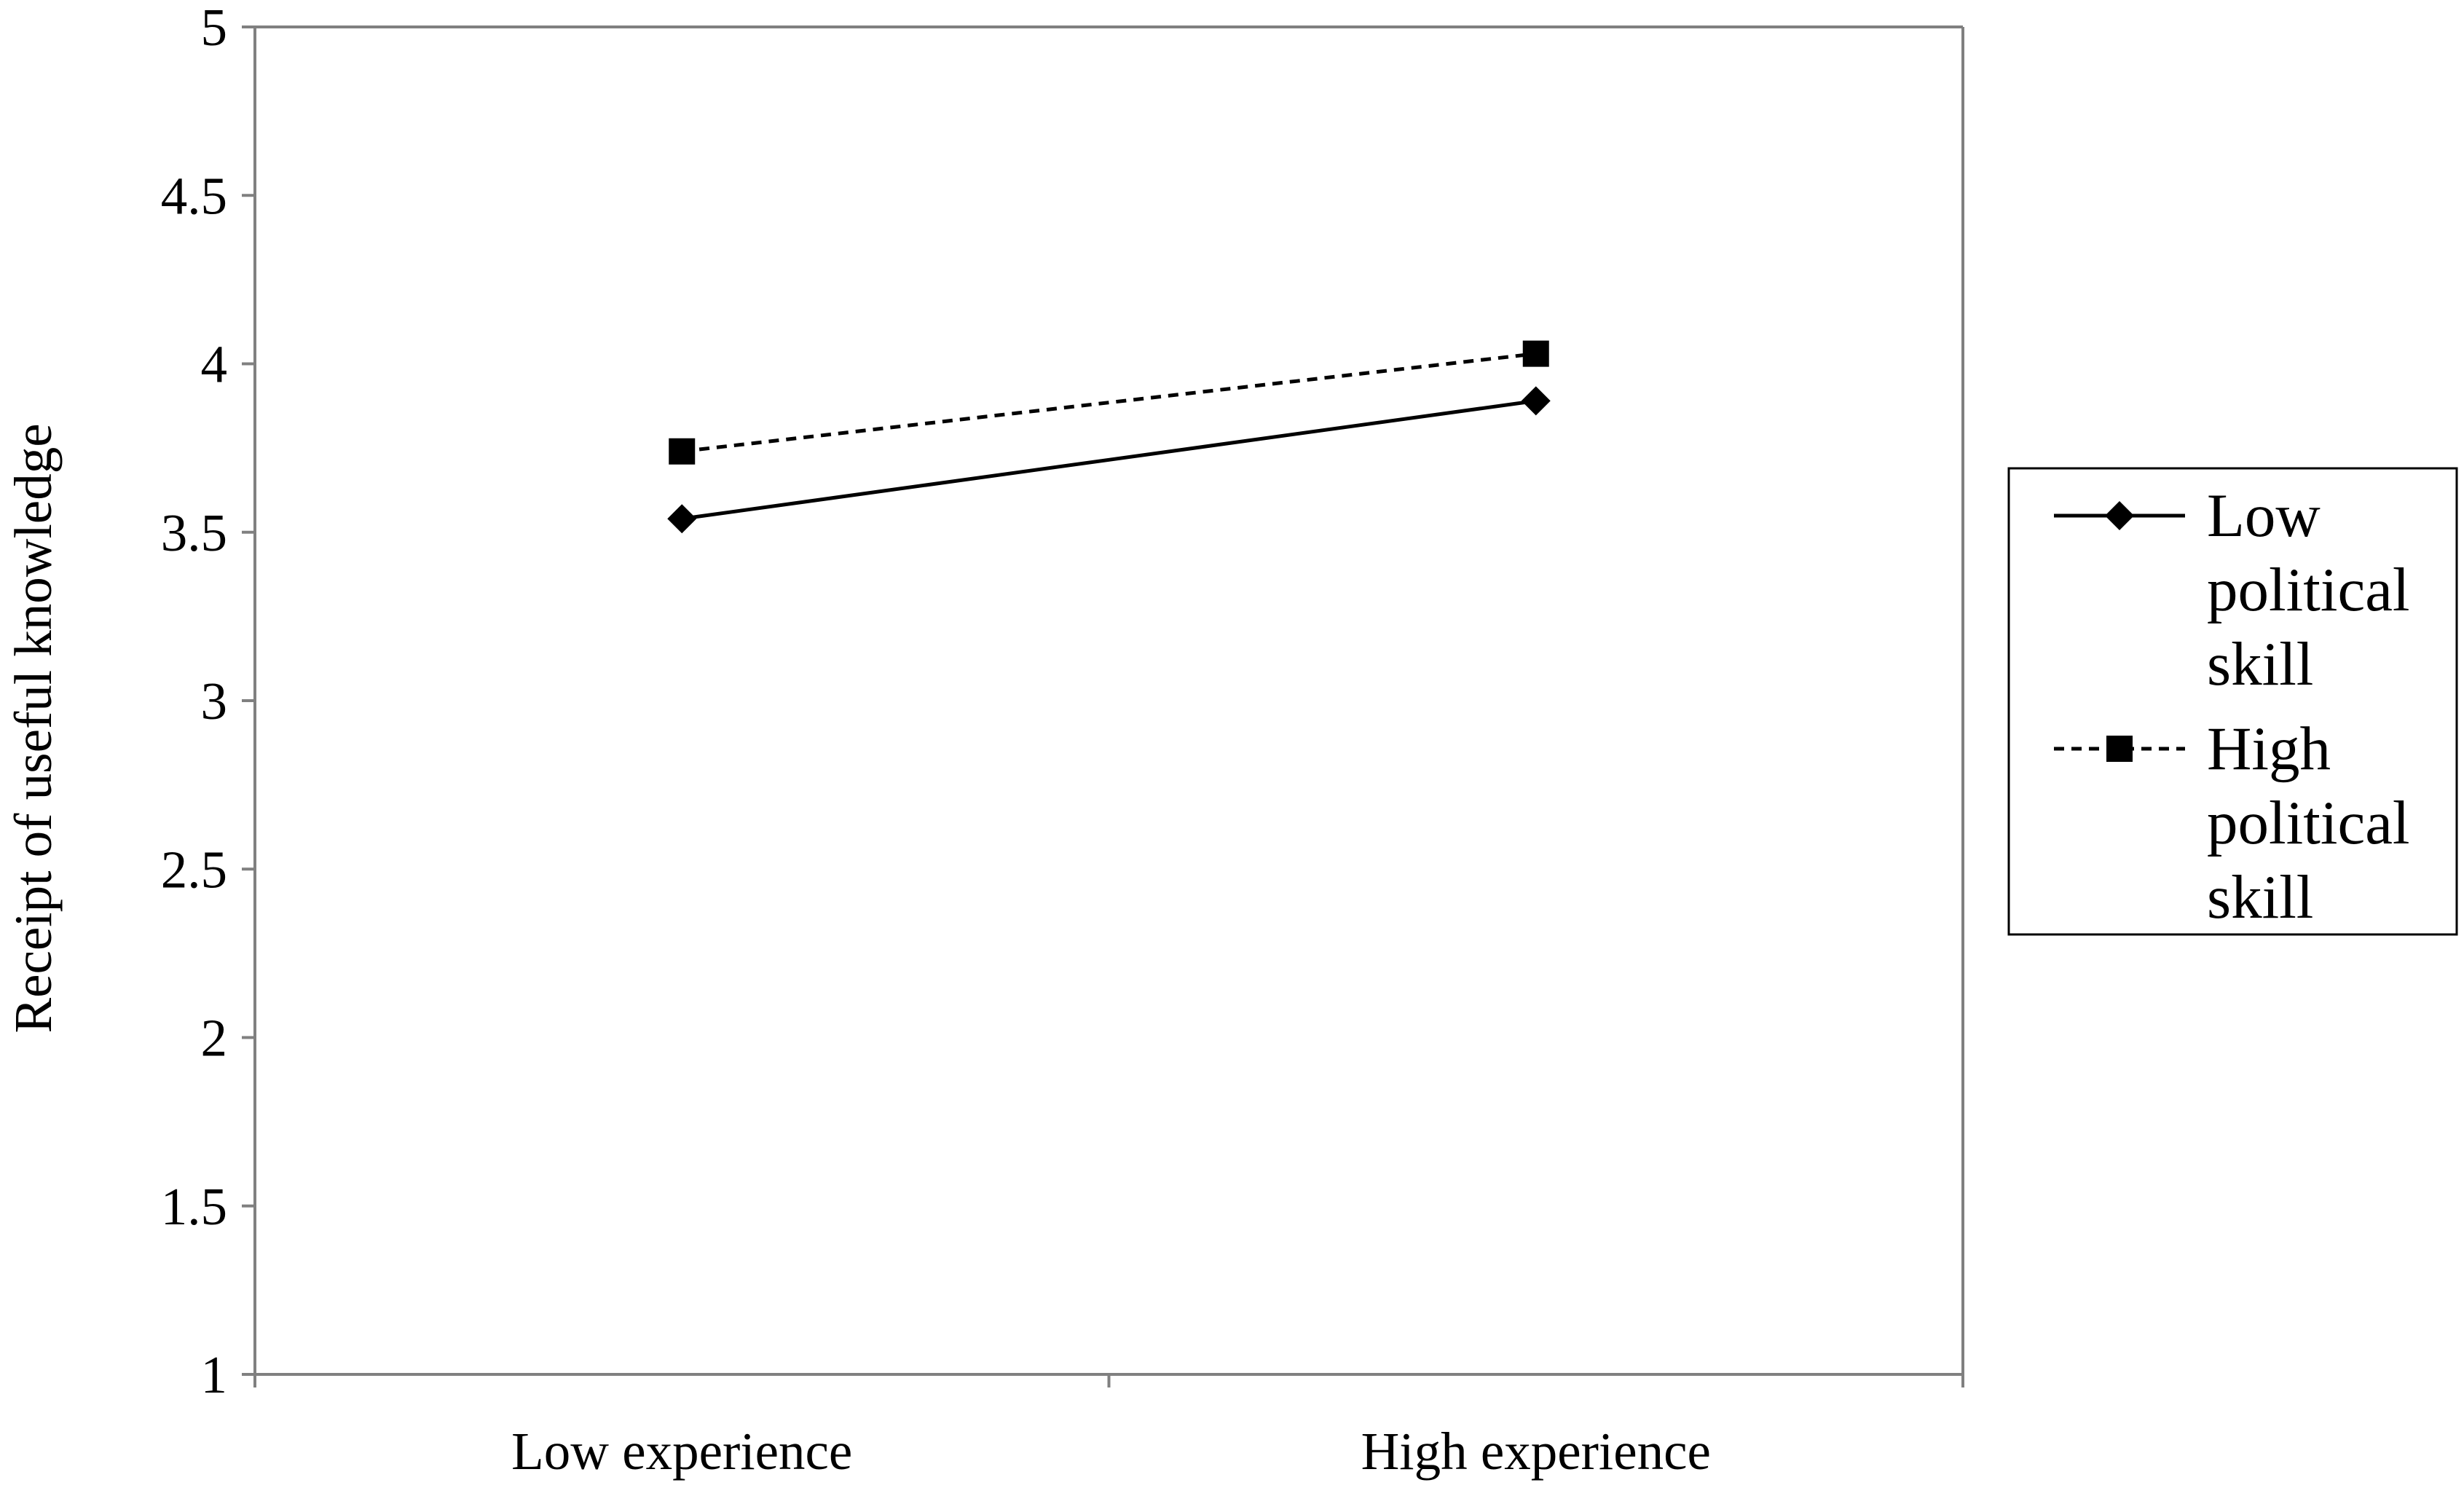  I want to click on y-tick-label: 4.5, so click(194, 195).